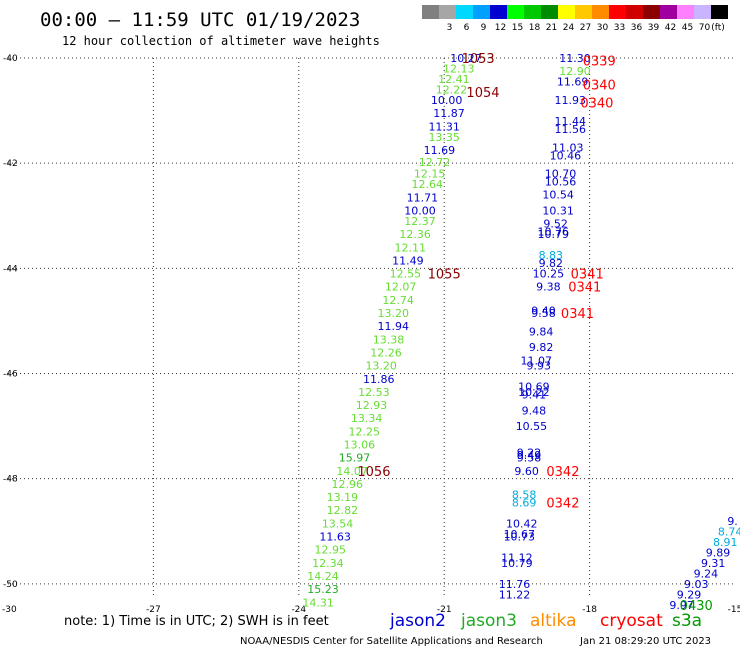 This screenshot has height=650, width=740. I want to click on wave-height-value: 12.13, so click(459, 69).